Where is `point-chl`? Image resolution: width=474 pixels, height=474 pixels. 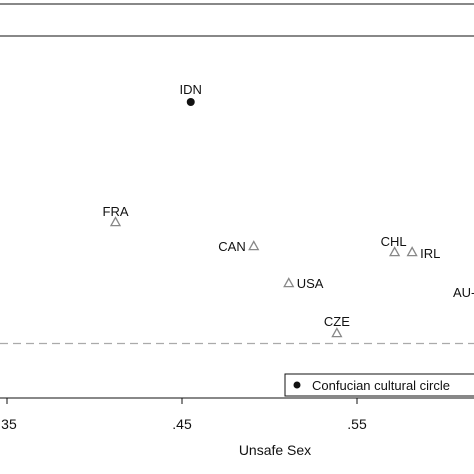 point-chl is located at coordinates (395, 251).